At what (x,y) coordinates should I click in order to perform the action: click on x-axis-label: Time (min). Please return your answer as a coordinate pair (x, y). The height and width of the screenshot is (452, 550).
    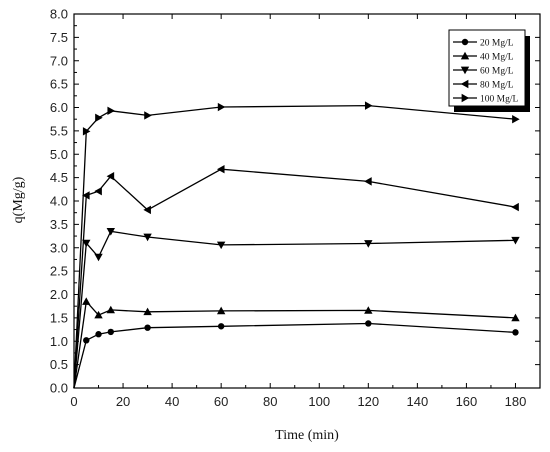
    Looking at the image, I should click on (307, 435).